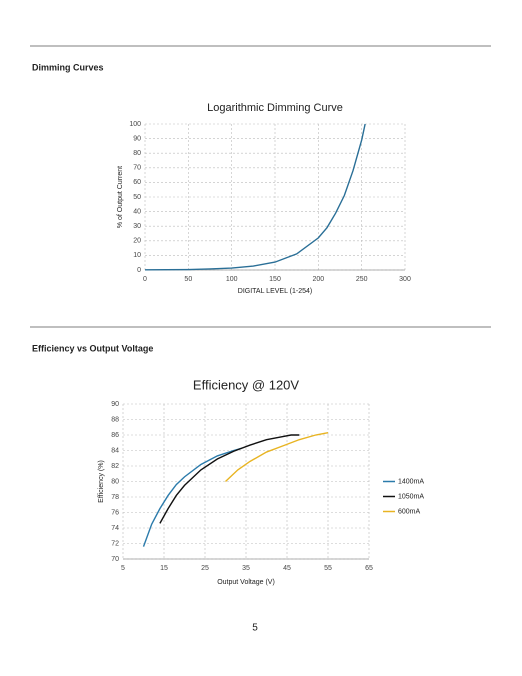 The width and height of the screenshot is (522, 676). I want to click on y-tick-label: 88, so click(115, 419).